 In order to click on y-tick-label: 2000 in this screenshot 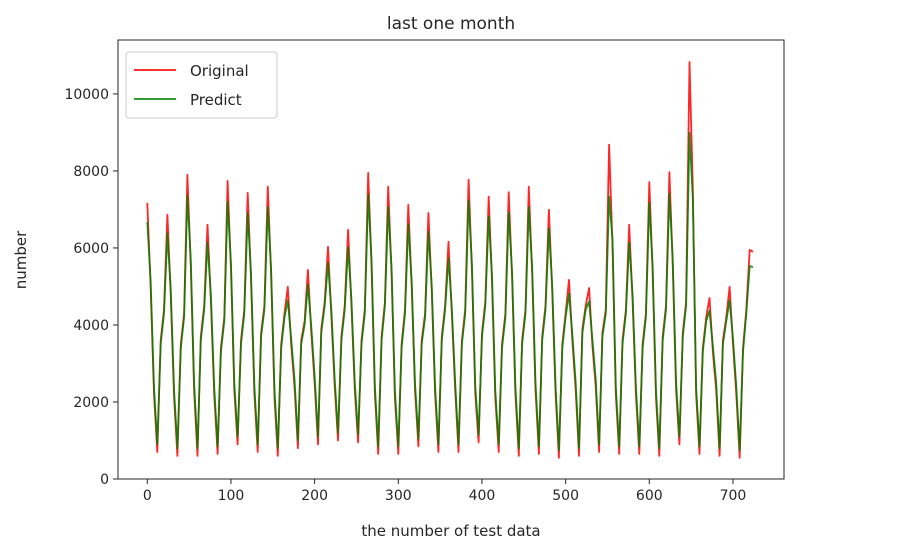, I will do `click(91, 403)`.